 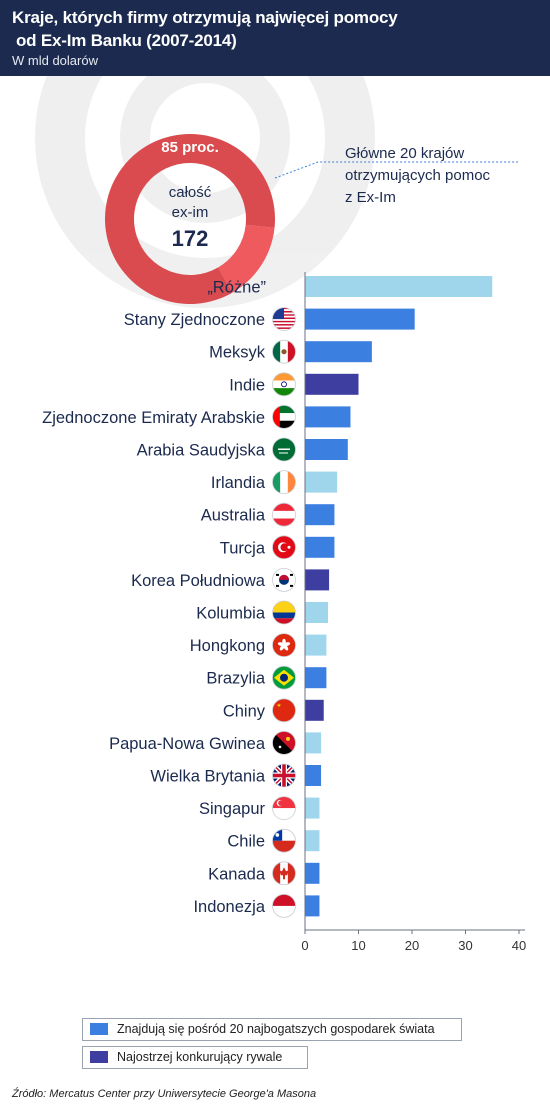 I want to click on chart-title-line2: od Ex-Im Banku (2007-2014), so click(x=126, y=40).